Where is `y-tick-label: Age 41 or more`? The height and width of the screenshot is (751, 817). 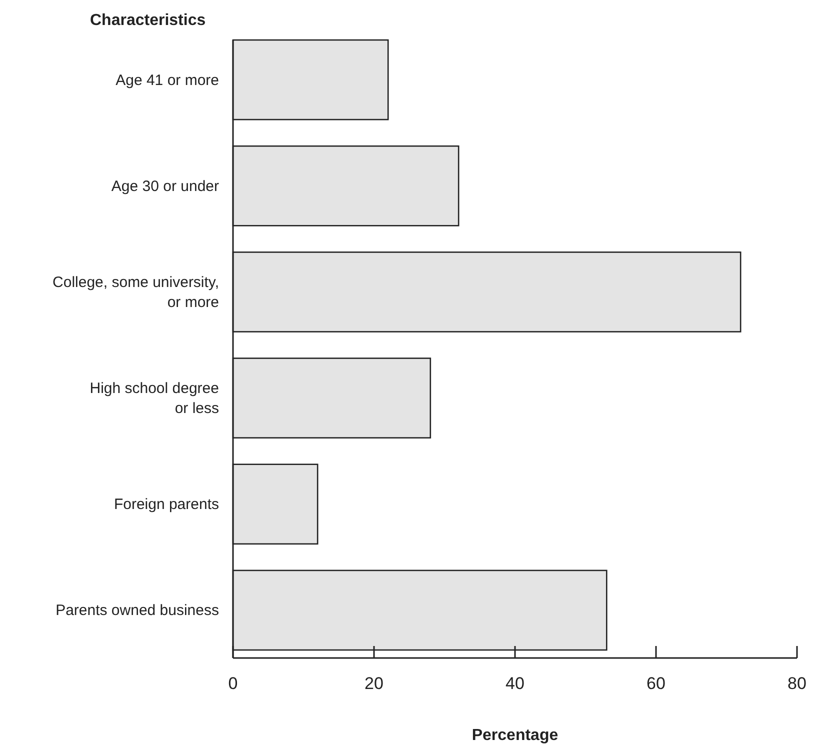
y-tick-label: Age 41 or more is located at coordinates (167, 80).